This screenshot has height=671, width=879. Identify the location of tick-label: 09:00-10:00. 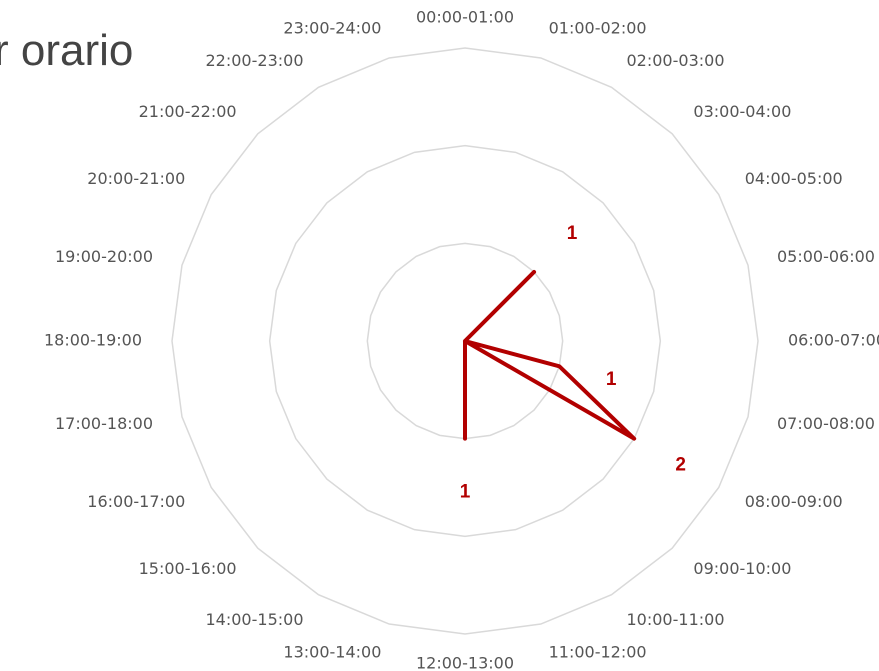
(742, 568).